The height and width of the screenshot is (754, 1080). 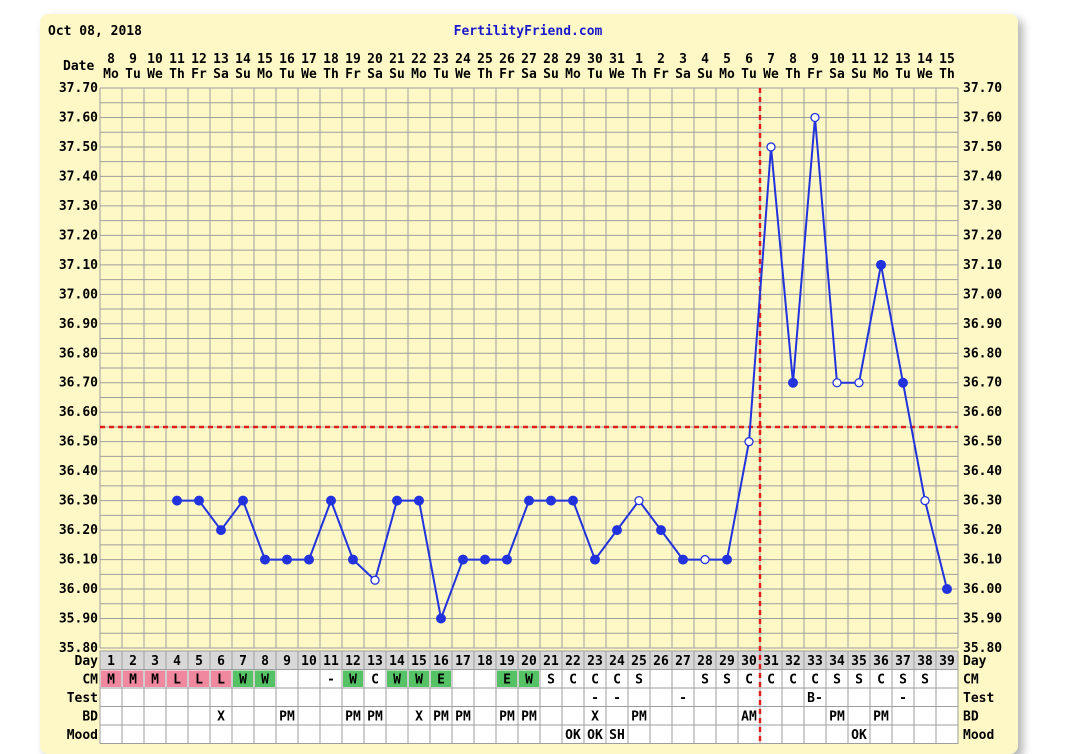 I want to click on weekday-tick-label: We, so click(x=771, y=74).